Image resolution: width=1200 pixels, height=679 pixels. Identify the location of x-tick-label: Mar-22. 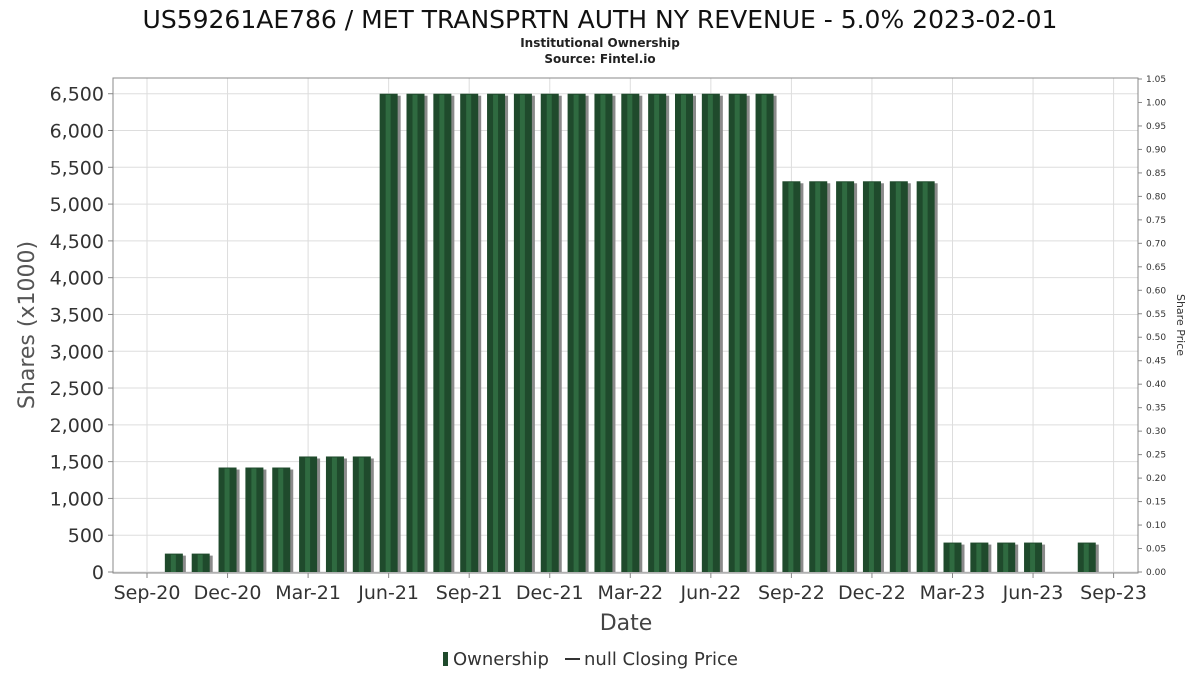
(630, 593).